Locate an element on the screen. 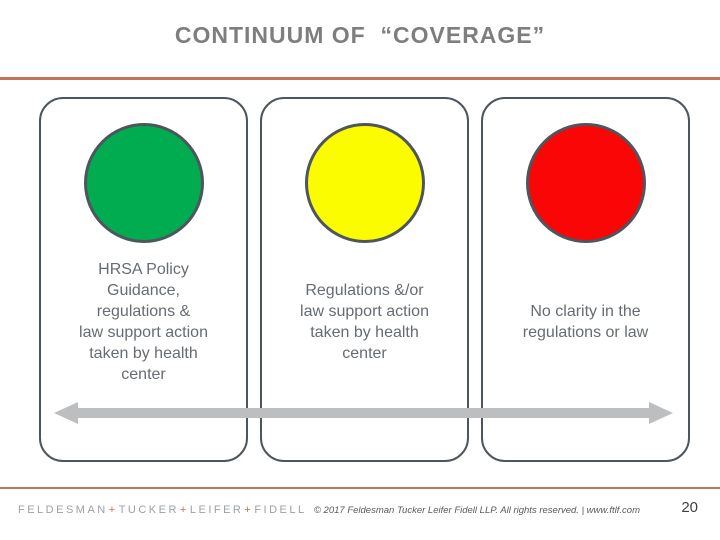  red-circle is located at coordinates (585, 183).